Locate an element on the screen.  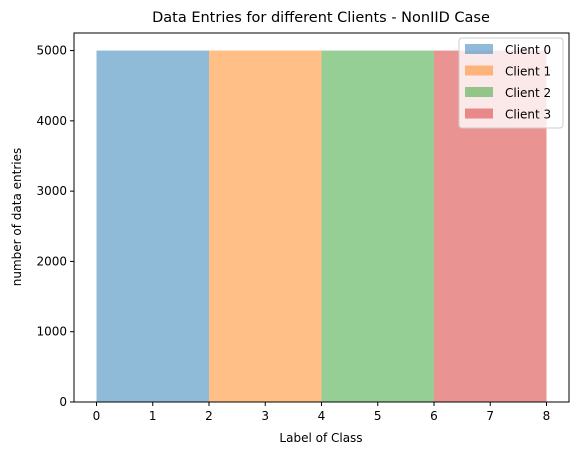
y-tick-label: 4000 is located at coordinates (51, 121).